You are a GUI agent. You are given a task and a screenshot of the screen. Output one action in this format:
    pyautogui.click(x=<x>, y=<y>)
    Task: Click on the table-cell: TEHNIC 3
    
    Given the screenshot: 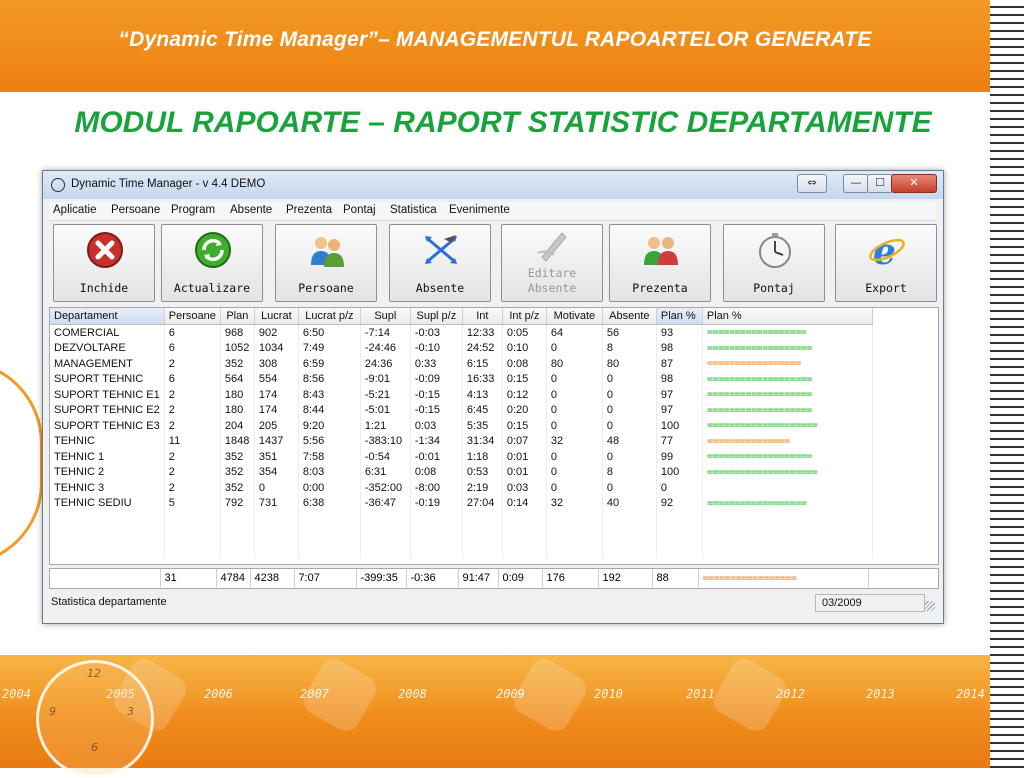 What is the action you would take?
    pyautogui.click(x=107, y=488)
    